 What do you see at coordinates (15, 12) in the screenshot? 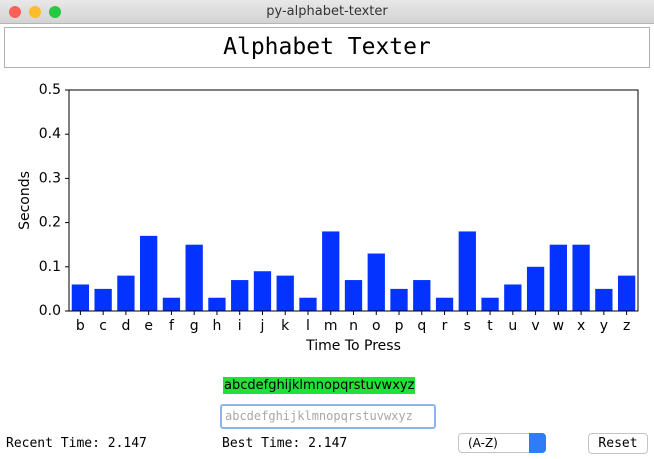
I see `close-button` at bounding box center [15, 12].